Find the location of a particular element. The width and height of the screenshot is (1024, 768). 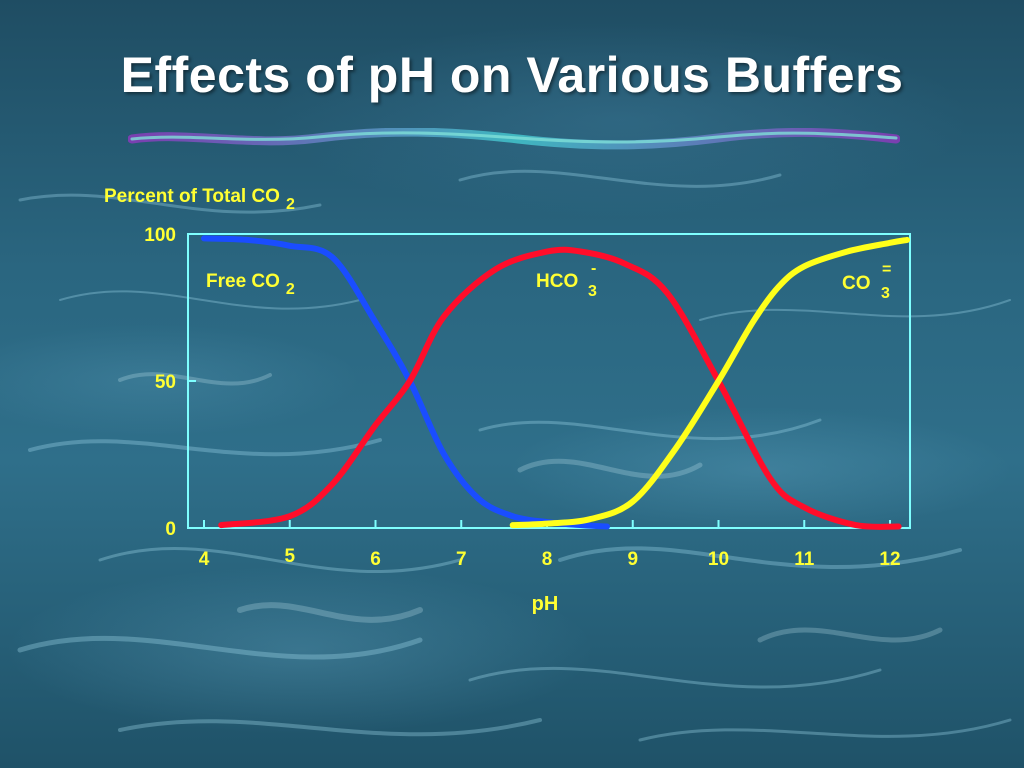

x-tick-label: 10 is located at coordinates (718, 559).